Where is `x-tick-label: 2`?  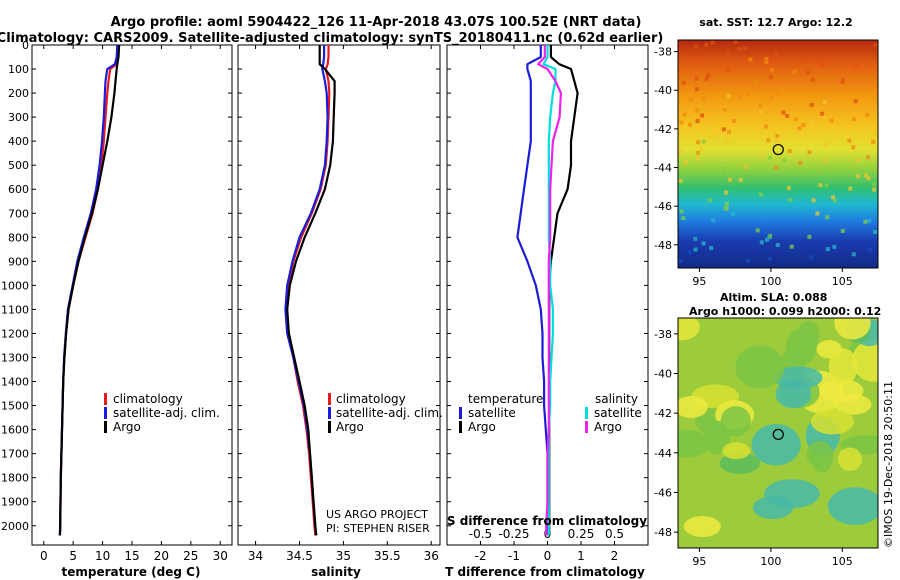 x-tick-label: 2 is located at coordinates (615, 556).